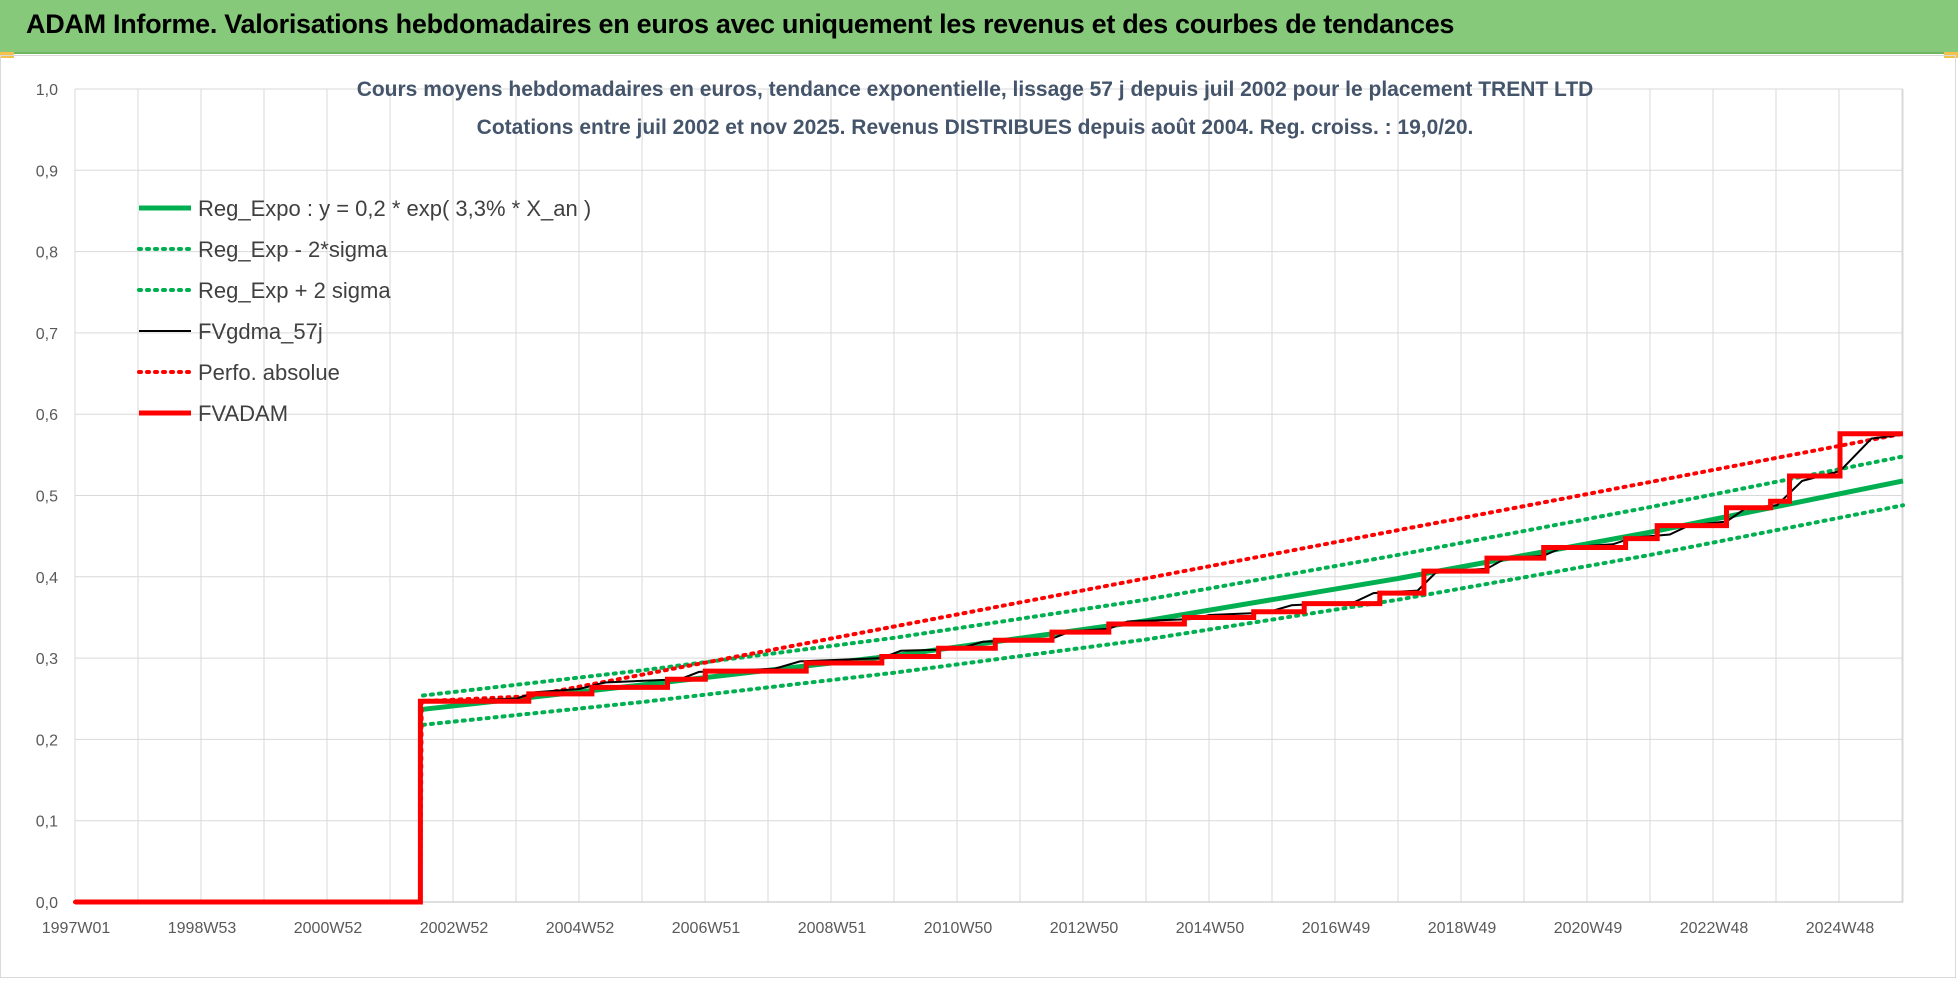 The width and height of the screenshot is (1958, 982). I want to click on y-tick-label: 1,0, so click(47, 90).